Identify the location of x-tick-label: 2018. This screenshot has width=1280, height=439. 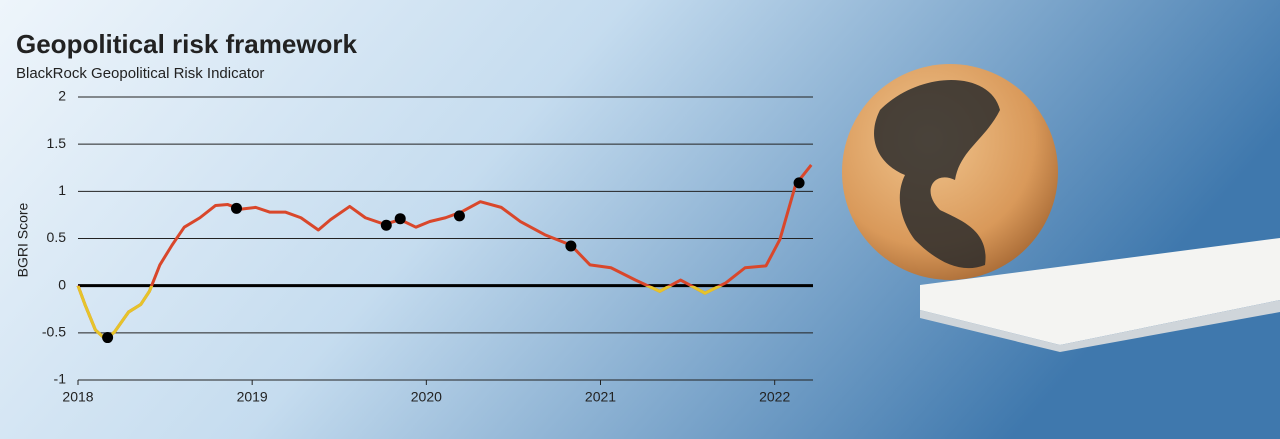
(77, 397).